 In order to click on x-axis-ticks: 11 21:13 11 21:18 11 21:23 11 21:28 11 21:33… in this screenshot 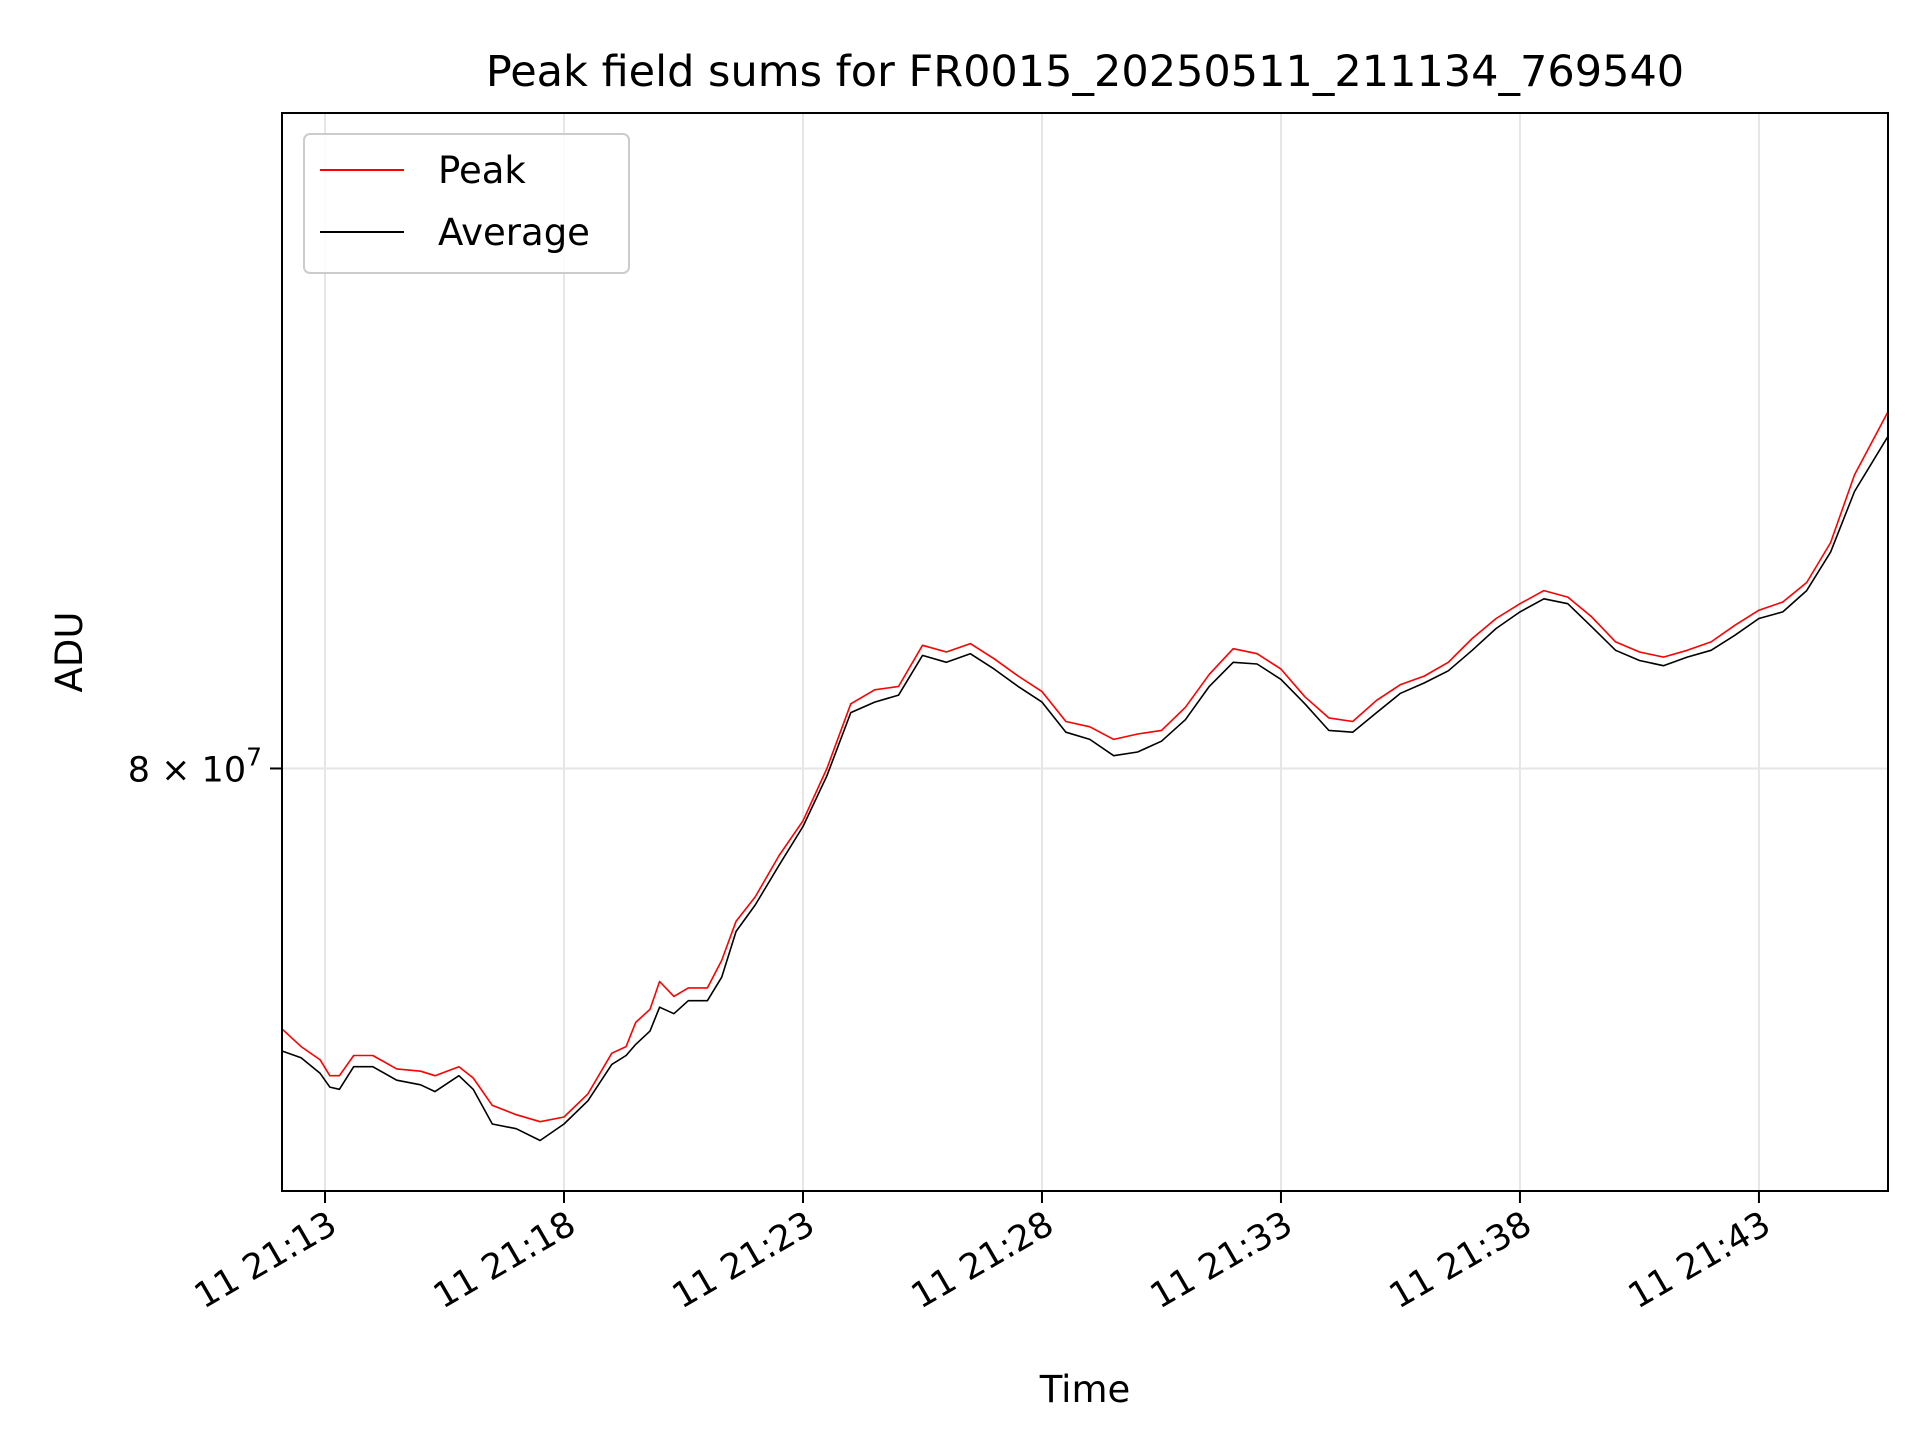, I will do `click(982, 1254)`.